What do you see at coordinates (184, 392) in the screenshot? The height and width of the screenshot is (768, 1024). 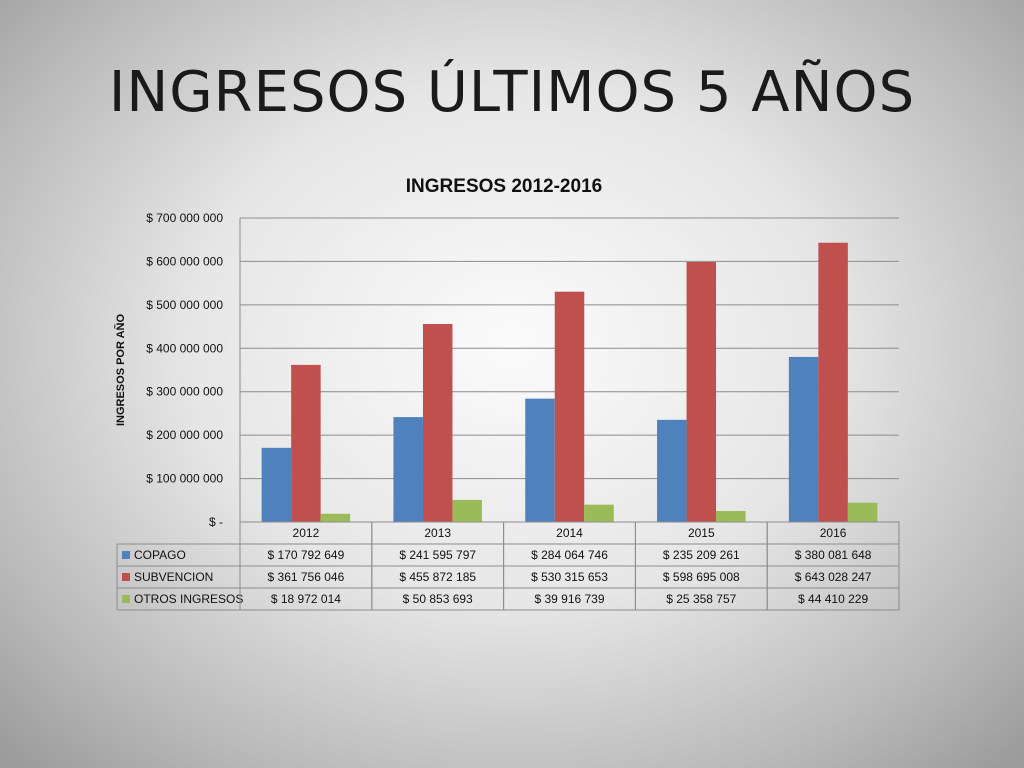 I see `y-tick-label: $ 300 000 000` at bounding box center [184, 392].